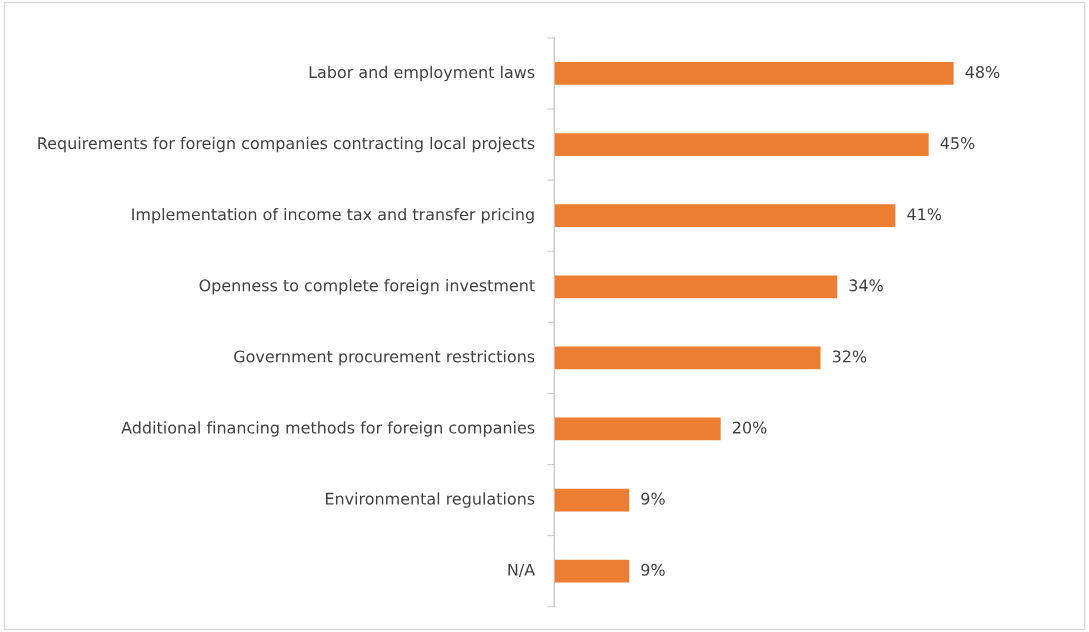 Image resolution: width=1089 pixels, height=632 pixels. Describe the element at coordinates (957, 143) in the screenshot. I see `data-label: 45%` at that location.